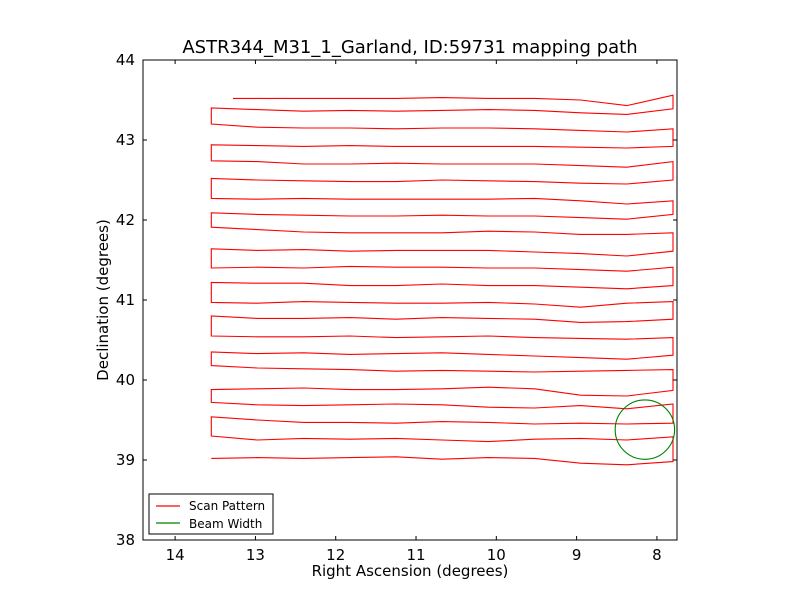 This screenshot has height=600, width=800. Describe the element at coordinates (125, 460) in the screenshot. I see `y-tick-label: 39` at that location.